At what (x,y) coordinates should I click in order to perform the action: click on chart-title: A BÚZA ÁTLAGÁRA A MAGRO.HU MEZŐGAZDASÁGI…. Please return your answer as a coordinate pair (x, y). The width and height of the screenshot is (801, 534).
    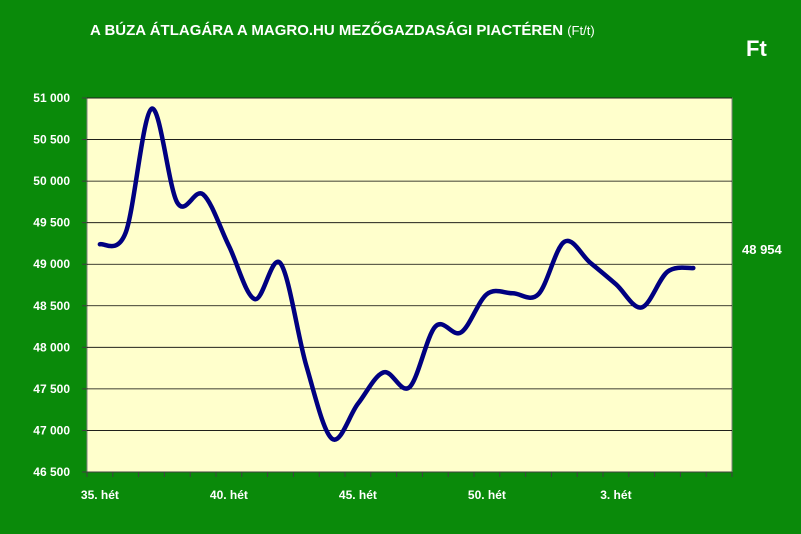
    Looking at the image, I should click on (342, 30).